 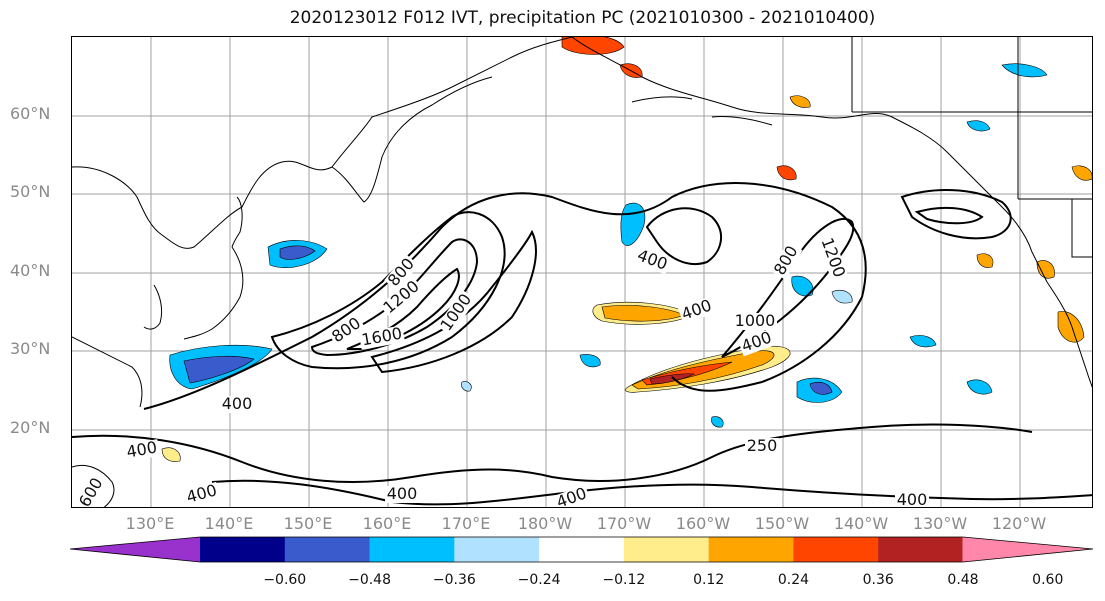 What do you see at coordinates (308, 523) in the screenshot?
I see `lon-label-150e: 150°E` at bounding box center [308, 523].